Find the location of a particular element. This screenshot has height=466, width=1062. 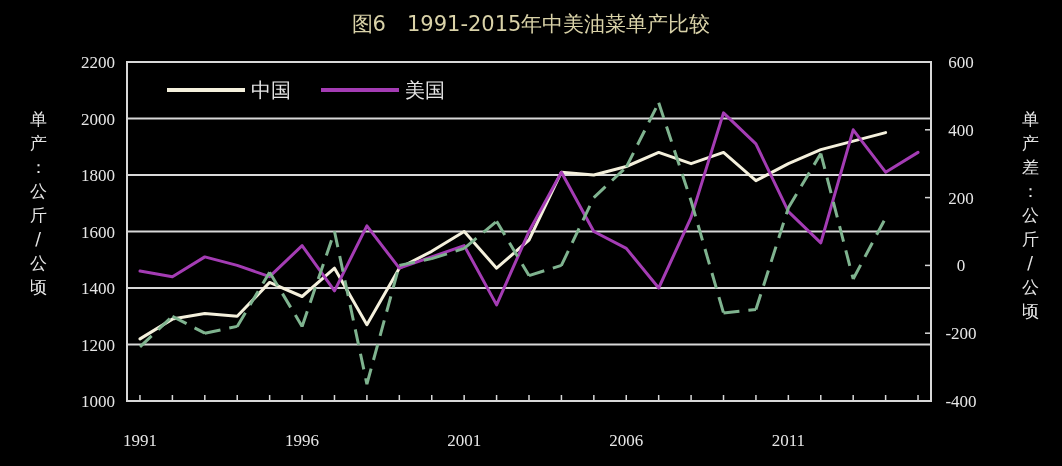

x-tick-label: 2011 is located at coordinates (788, 440).